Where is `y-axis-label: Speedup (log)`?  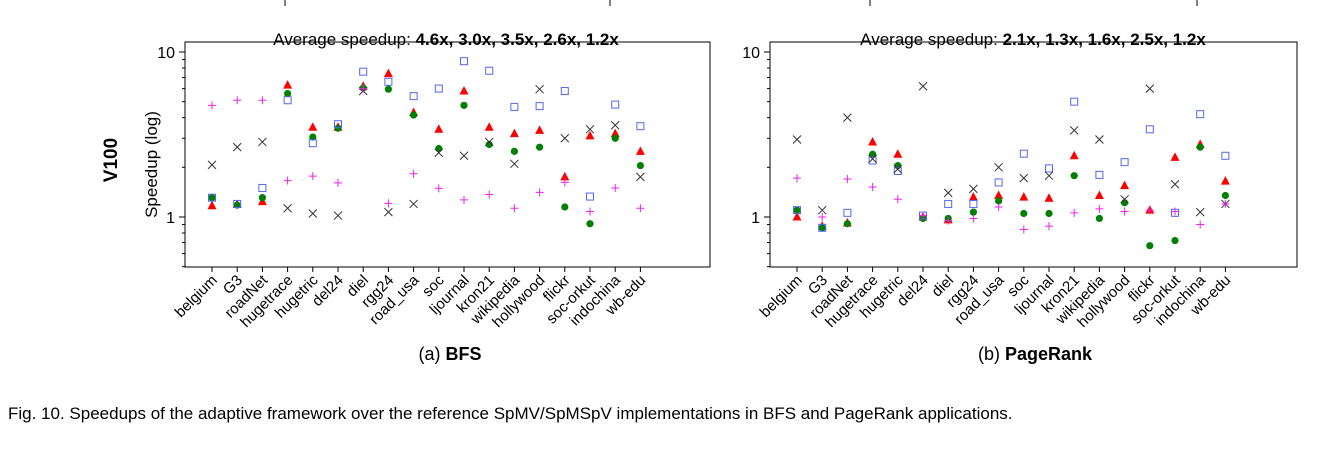 y-axis-label: Speedup (log) is located at coordinates (151, 164).